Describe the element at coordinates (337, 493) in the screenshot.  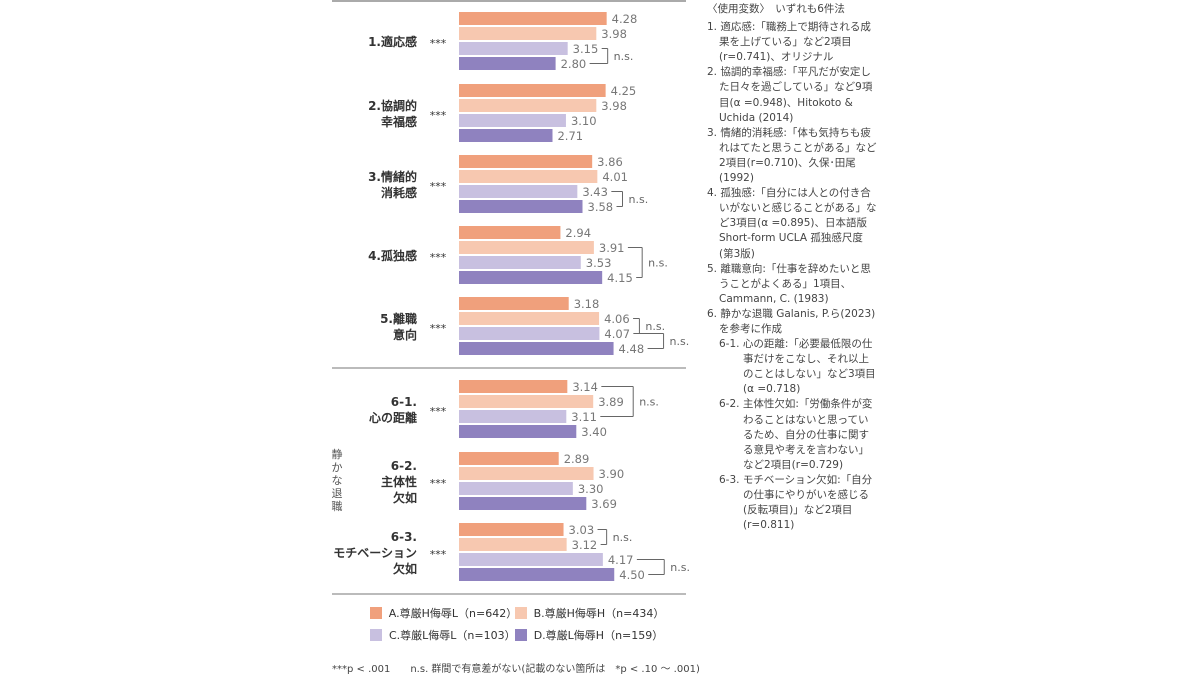
I see `group-label-char: 退` at that location.